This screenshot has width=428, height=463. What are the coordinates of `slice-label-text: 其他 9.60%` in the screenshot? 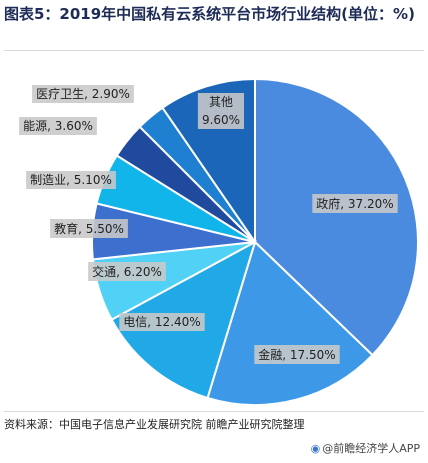 It's located at (221, 111).